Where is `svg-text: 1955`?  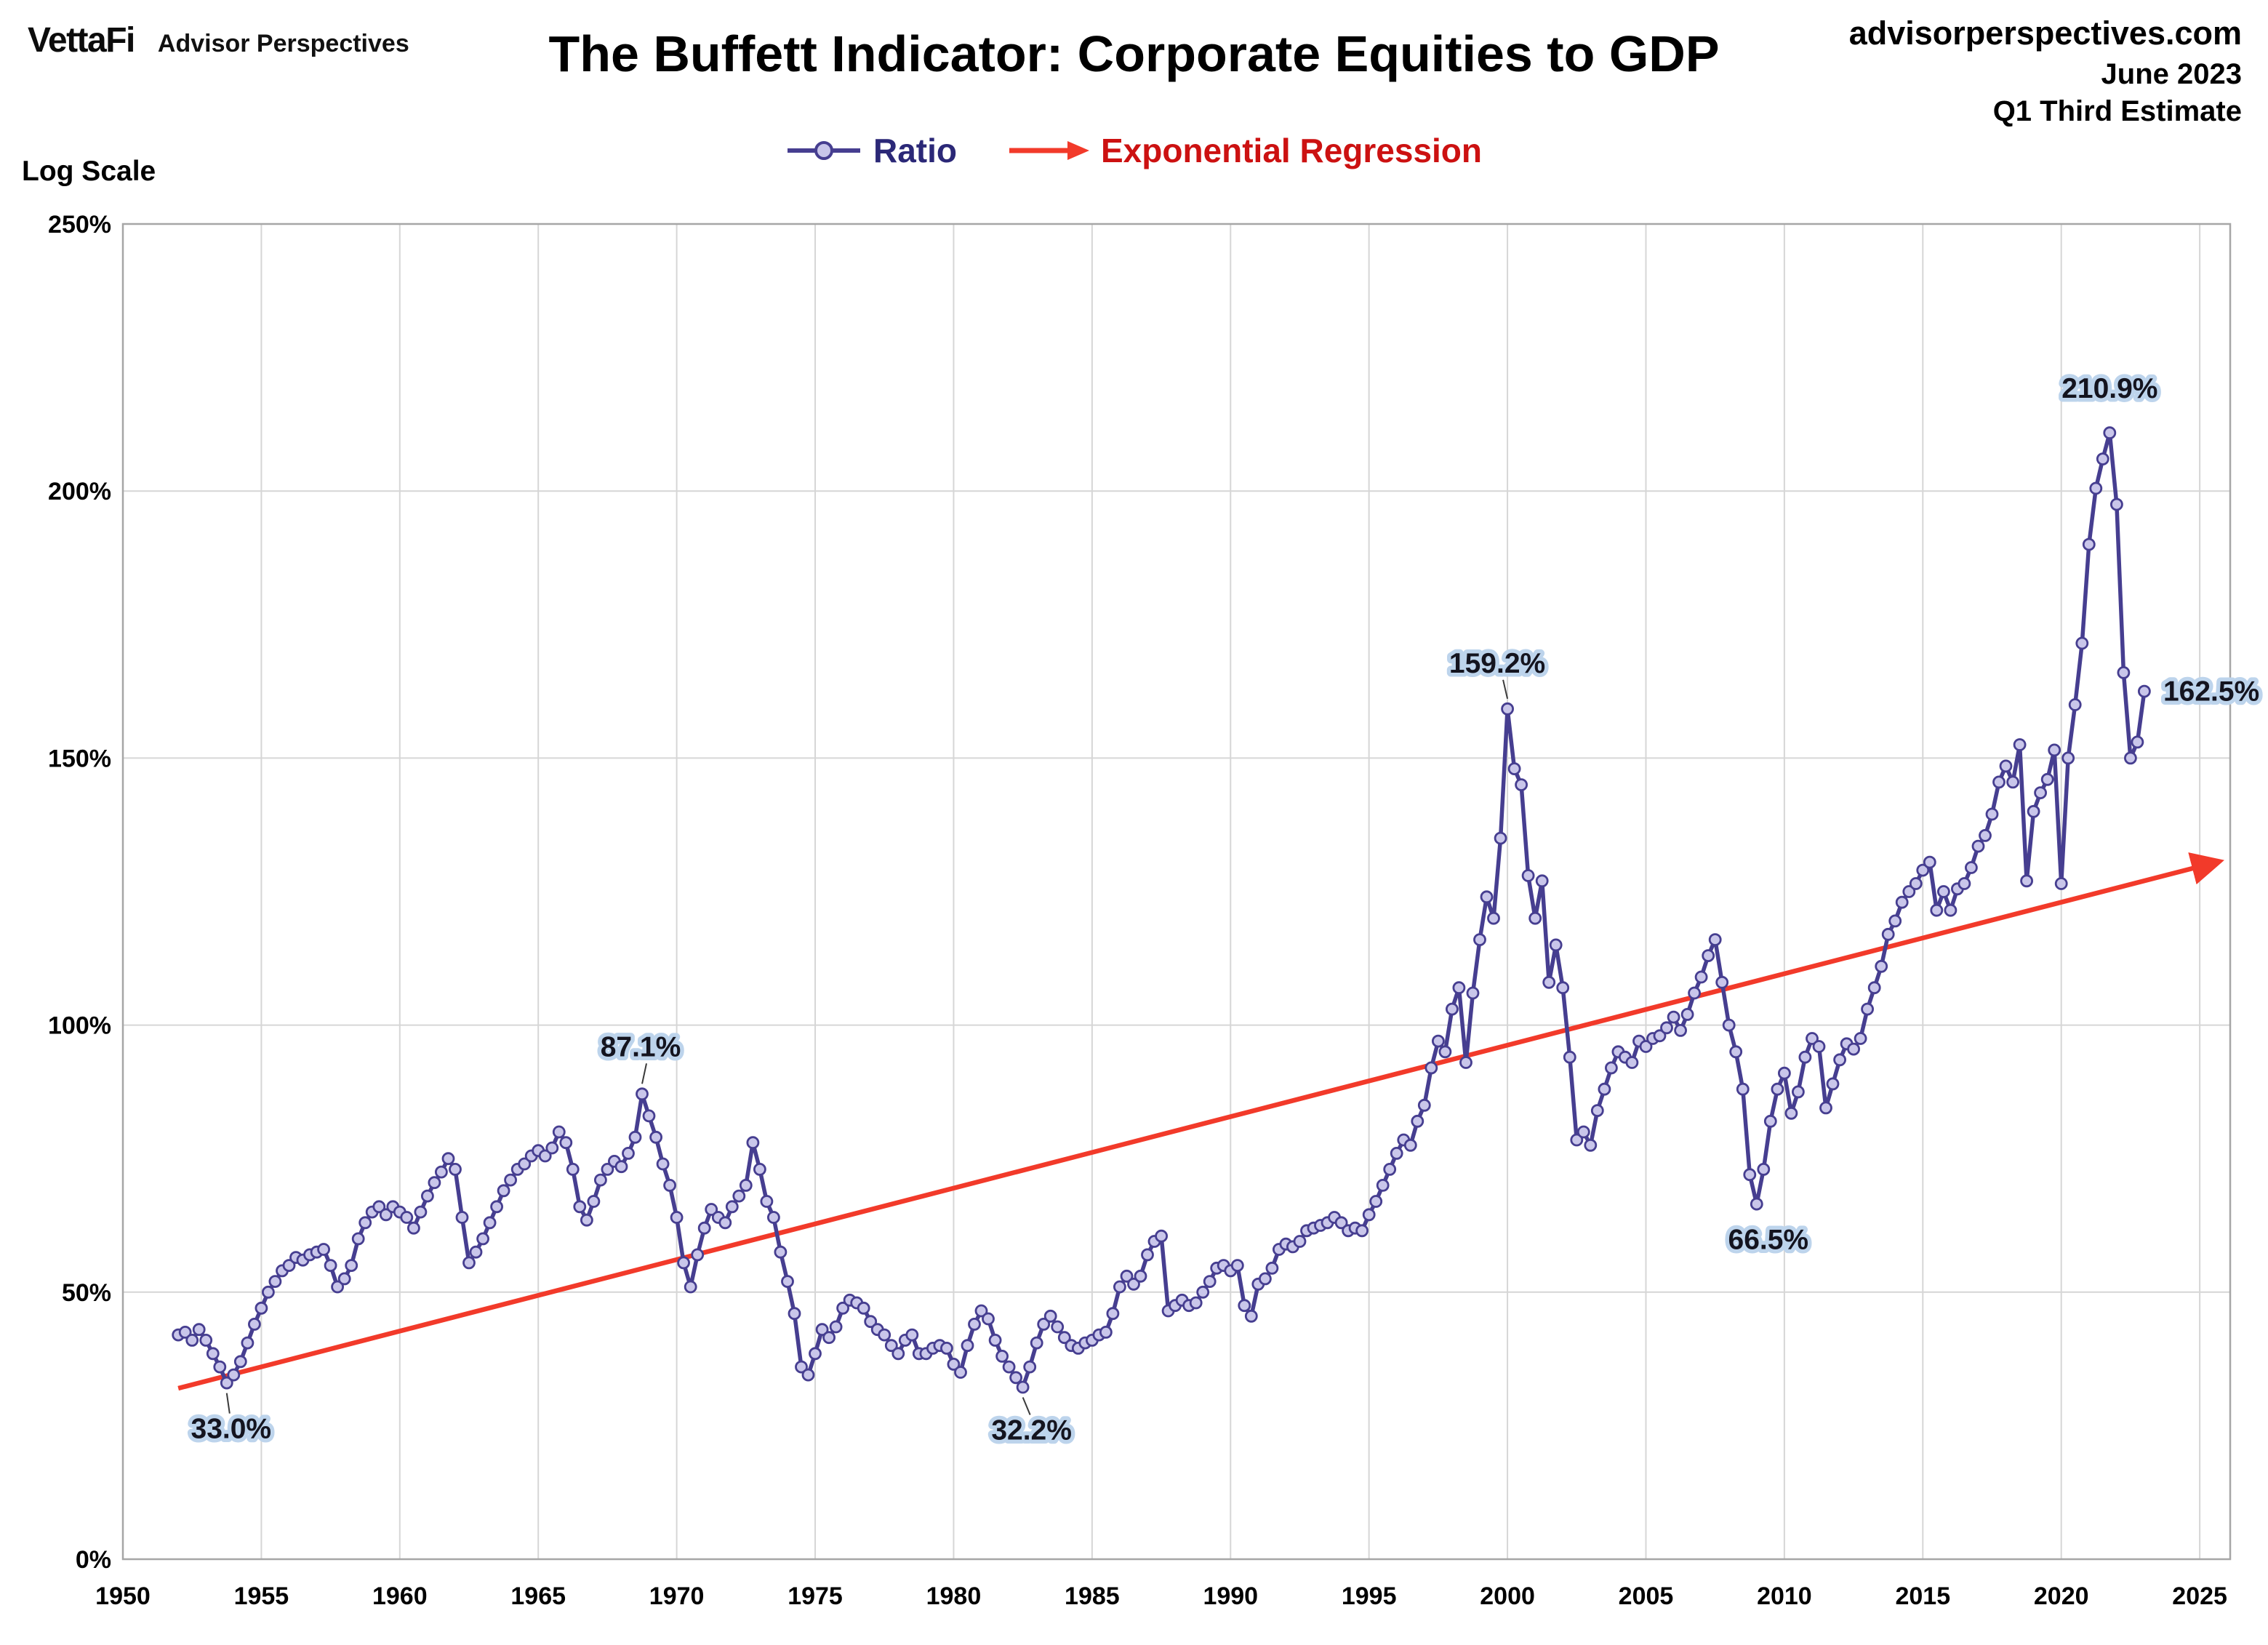
svg-text: 1955 is located at coordinates (261, 1596).